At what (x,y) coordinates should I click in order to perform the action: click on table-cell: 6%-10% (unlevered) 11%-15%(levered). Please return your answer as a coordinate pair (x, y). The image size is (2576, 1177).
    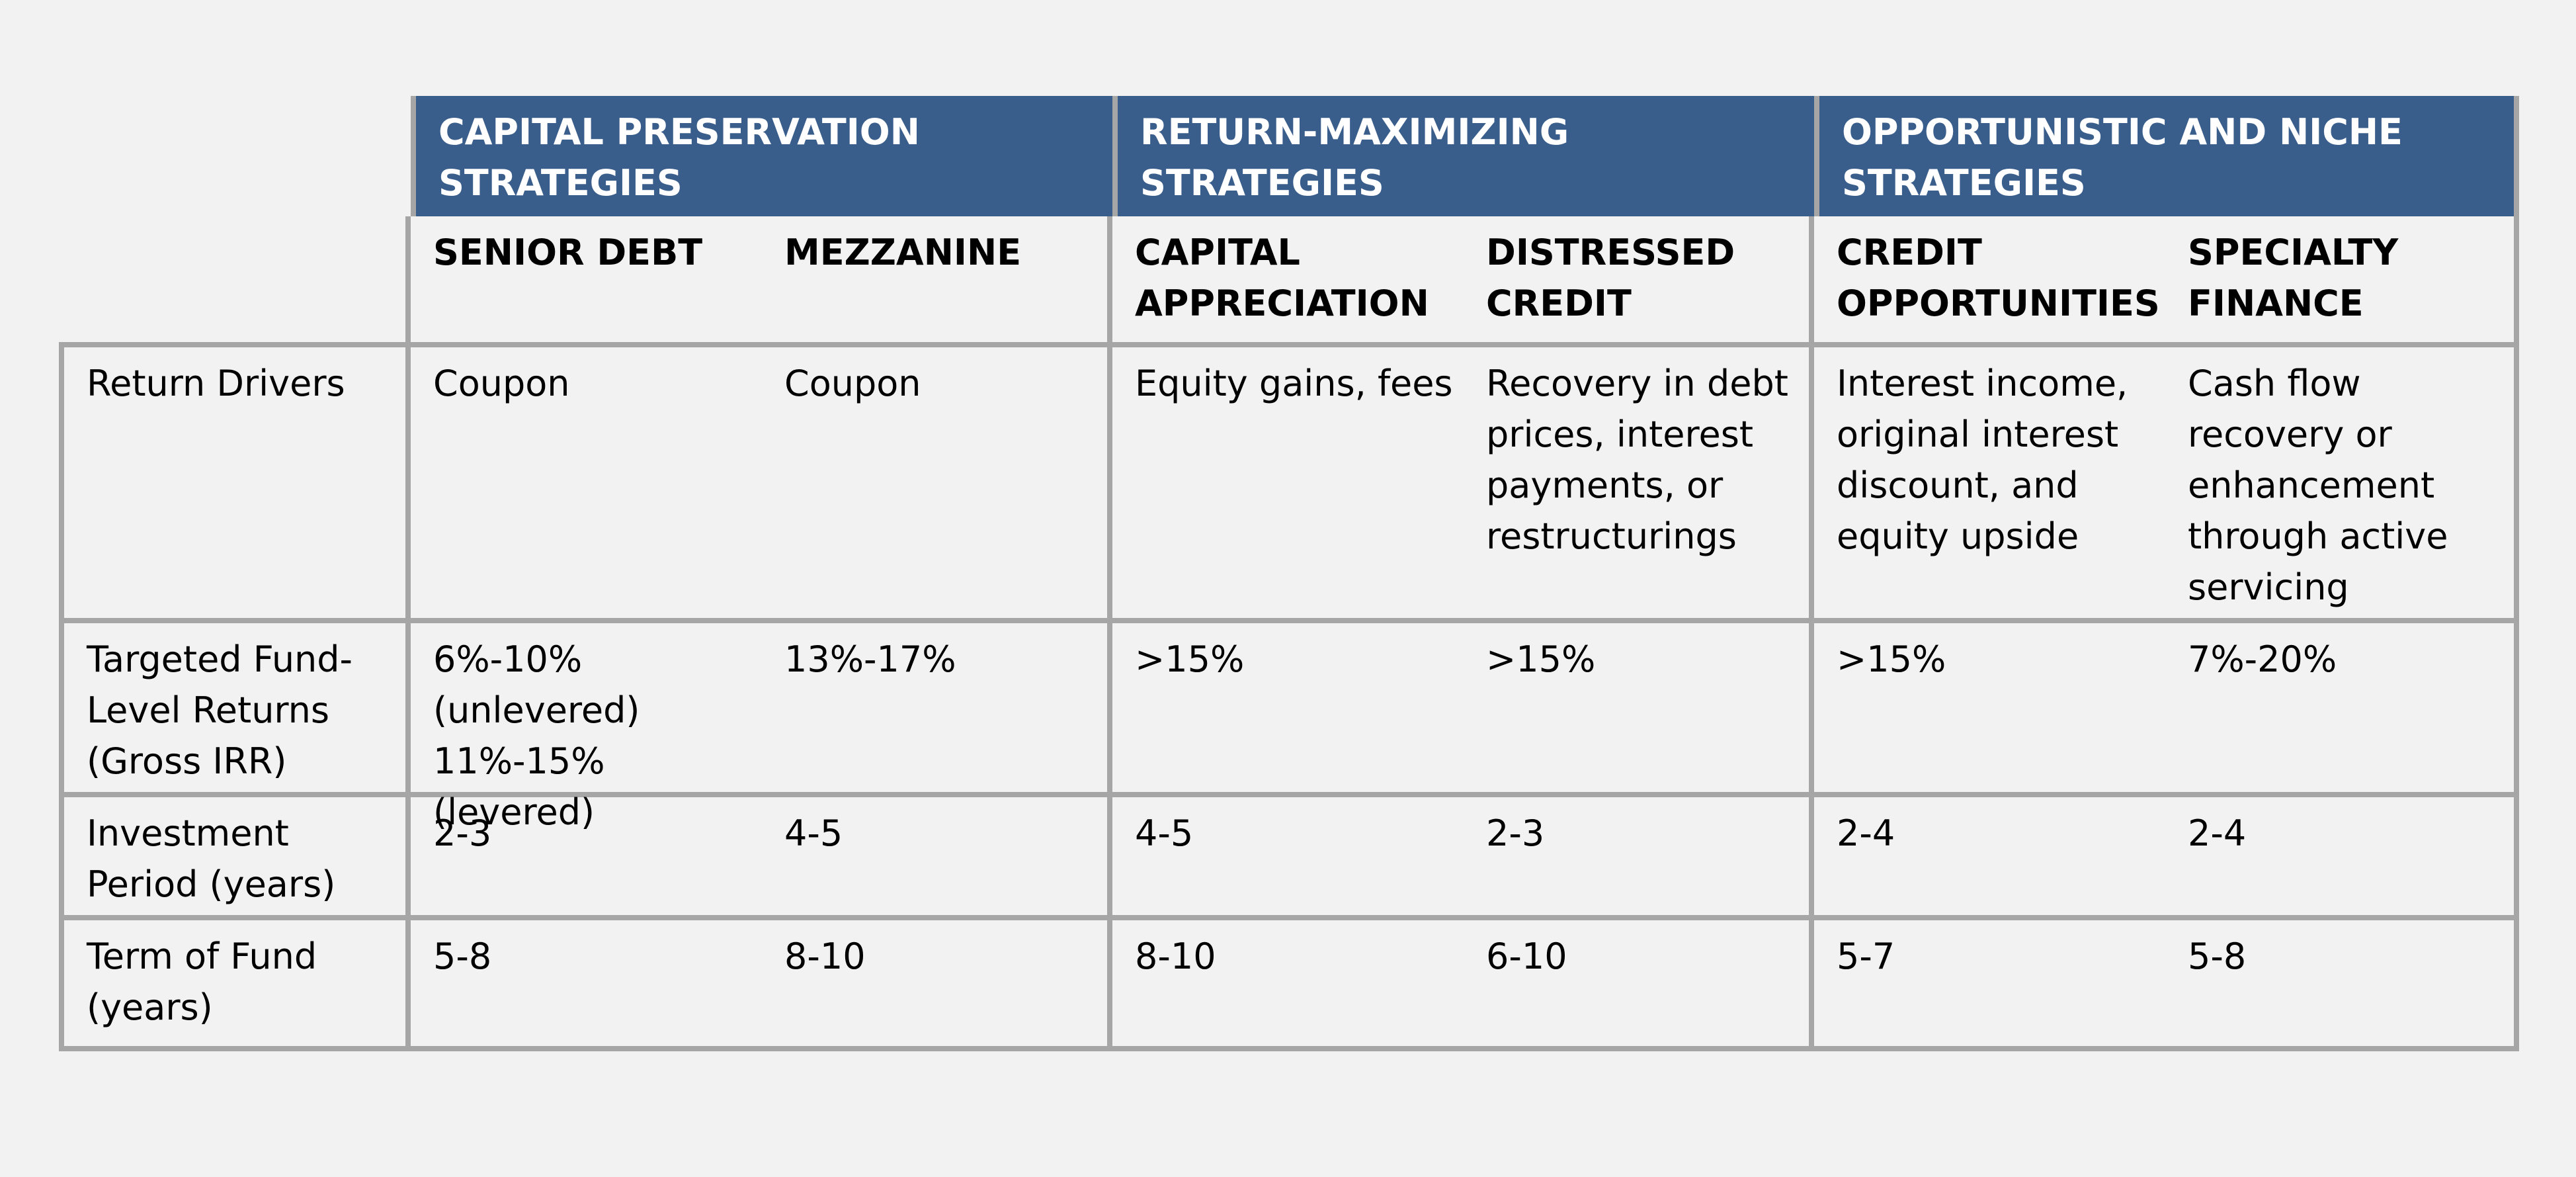
    Looking at the image, I should click on (536, 736).